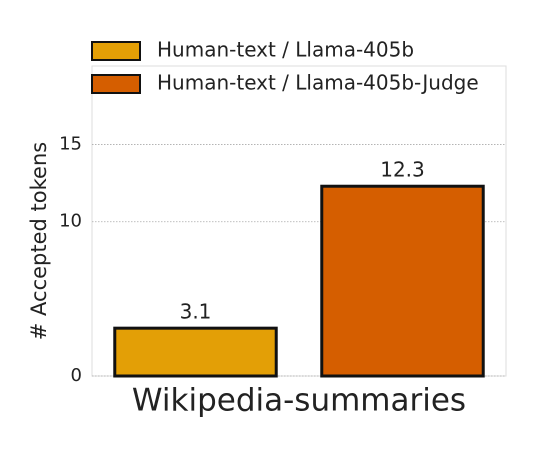 The height and width of the screenshot is (452, 558). I want to click on legend-label: Human-text / Llama-405b-Judge, so click(318, 83).